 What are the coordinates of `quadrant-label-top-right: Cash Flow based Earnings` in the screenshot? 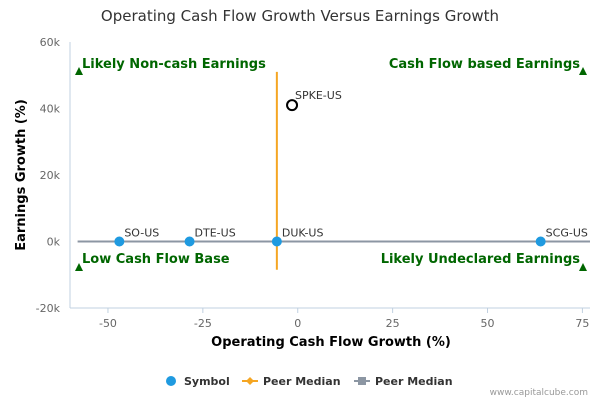 It's located at (484, 64).